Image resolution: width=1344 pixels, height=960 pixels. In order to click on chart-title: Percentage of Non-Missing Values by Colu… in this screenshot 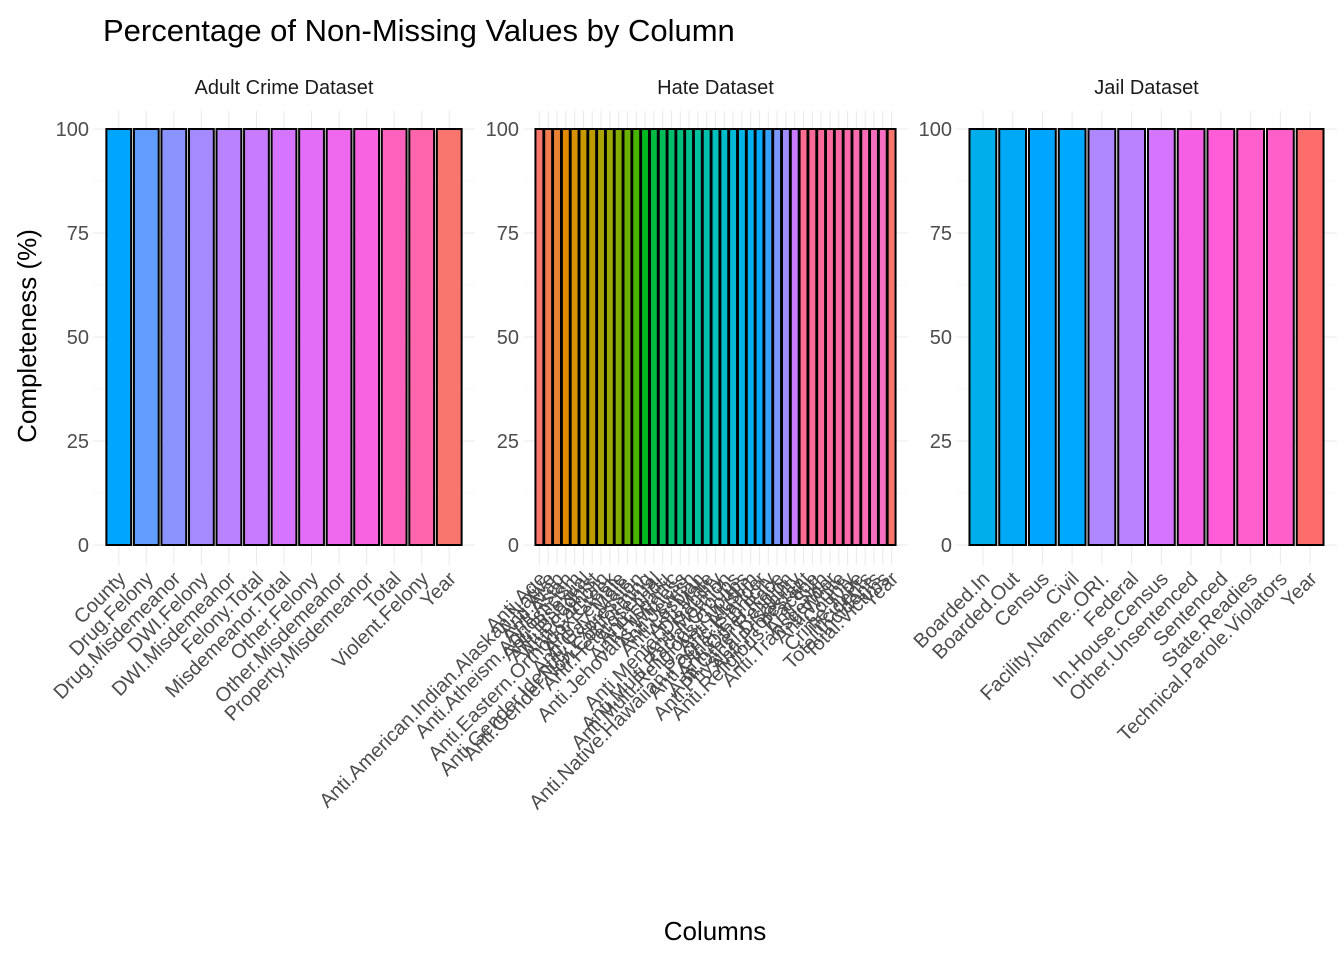, I will do `click(419, 30)`.